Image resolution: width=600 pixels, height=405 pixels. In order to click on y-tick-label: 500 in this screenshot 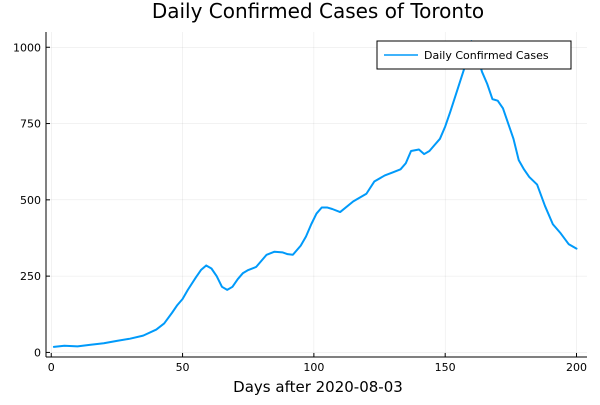, I will do `click(30, 200)`.